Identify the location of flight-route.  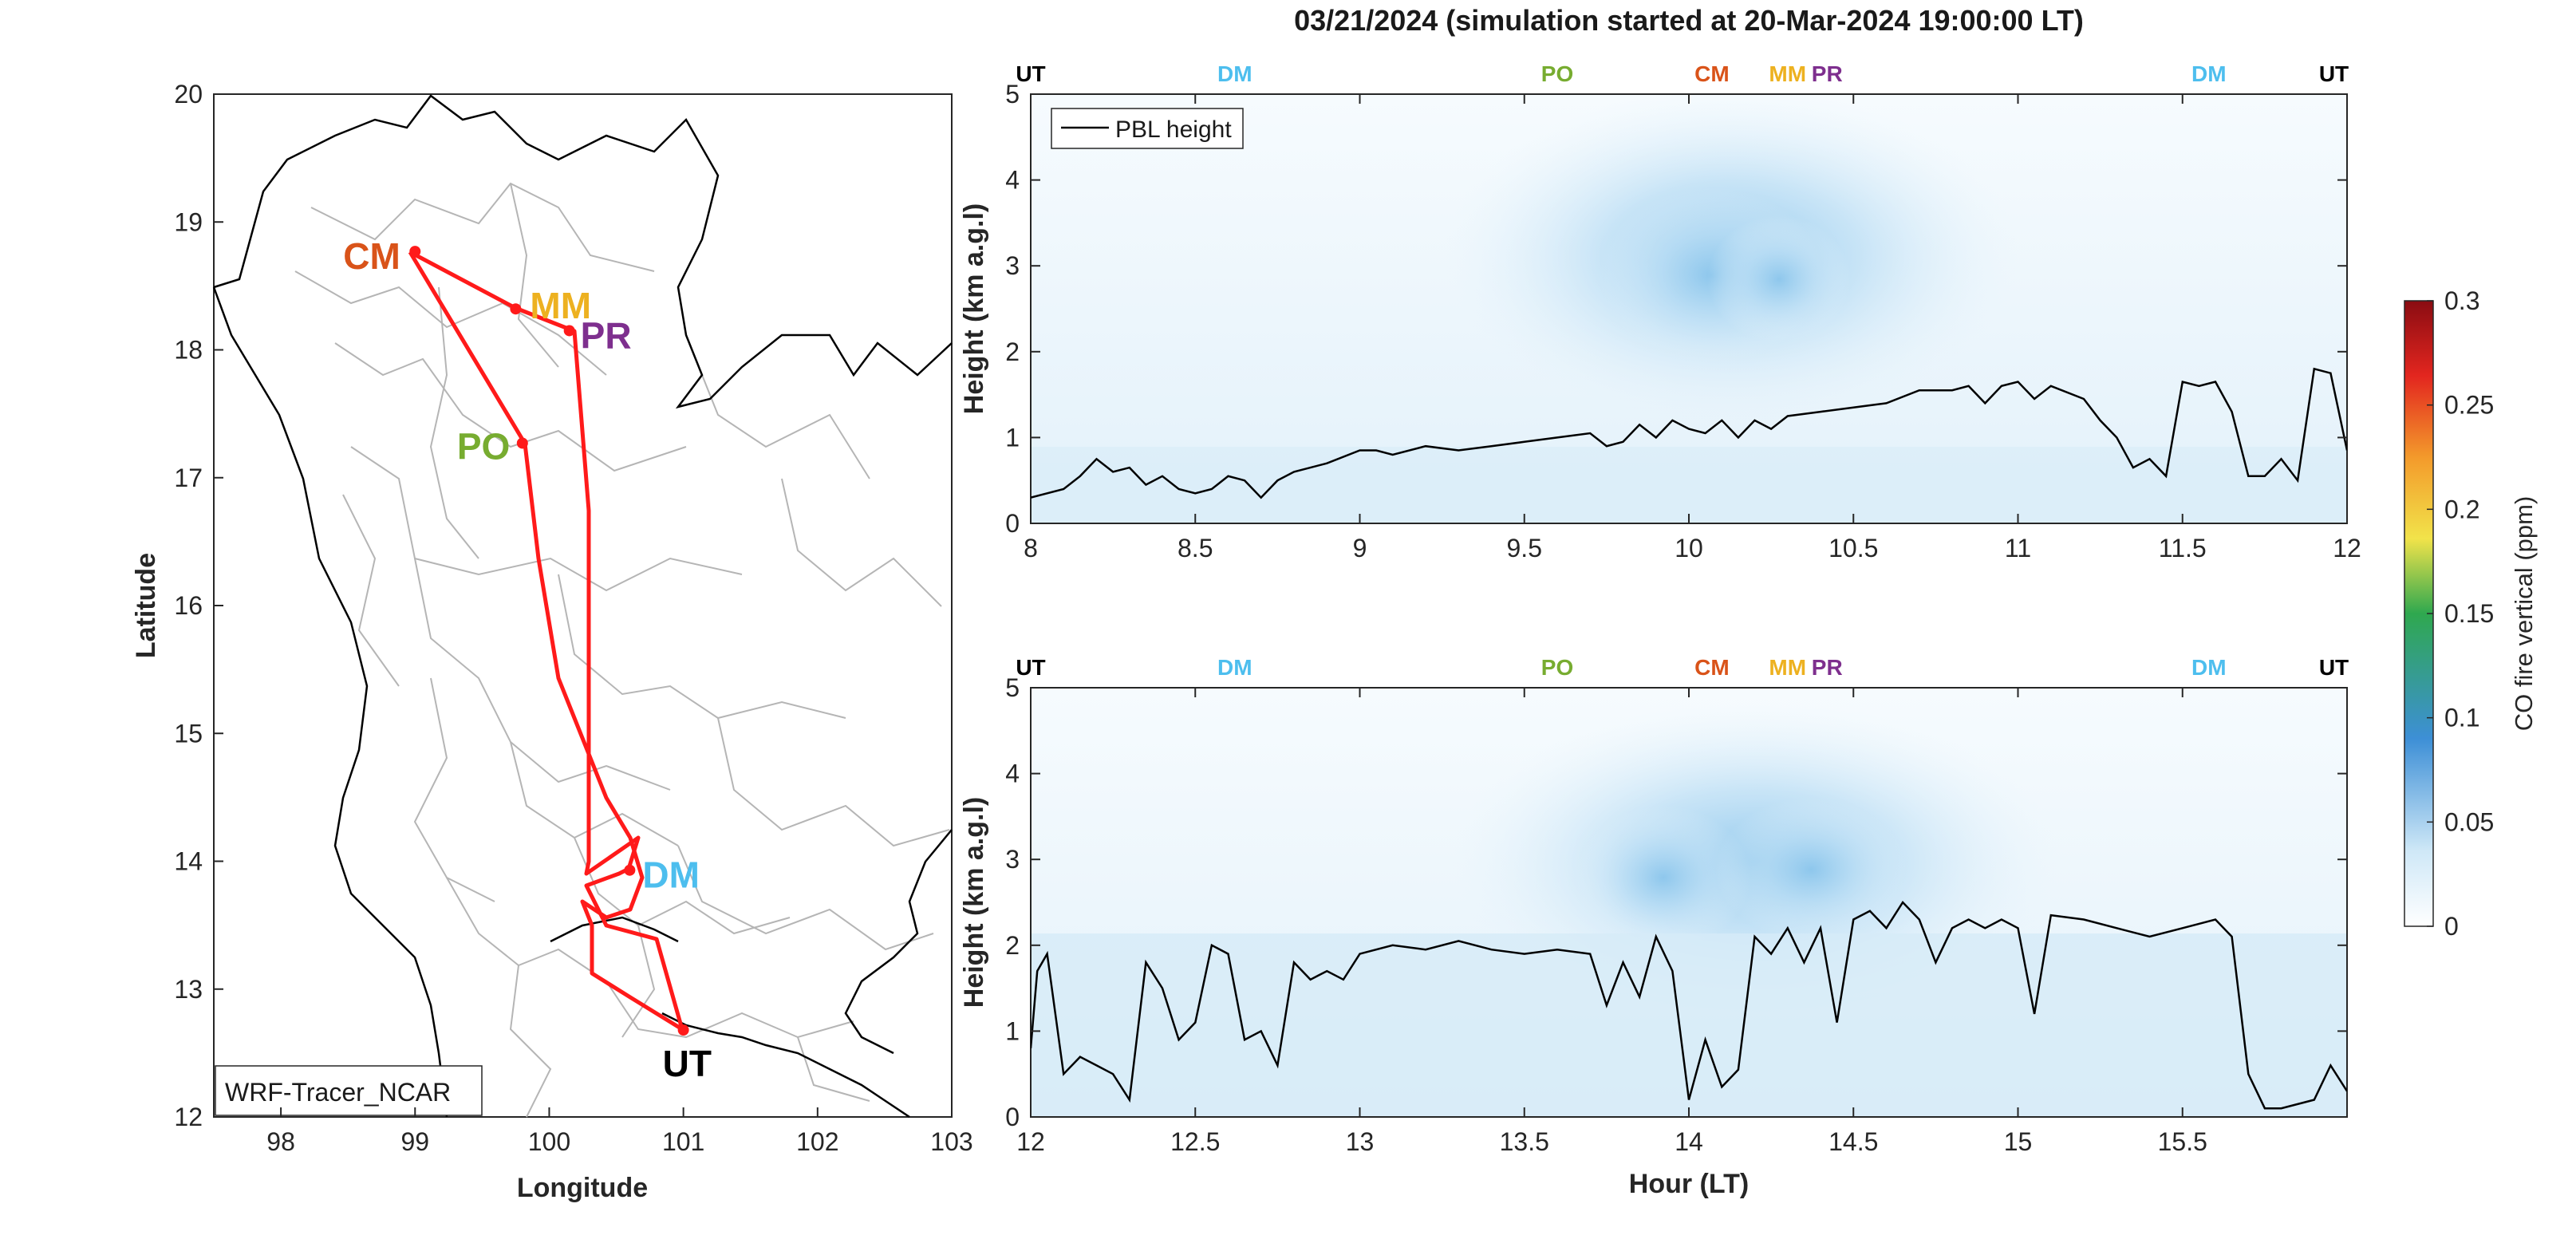
(546, 641).